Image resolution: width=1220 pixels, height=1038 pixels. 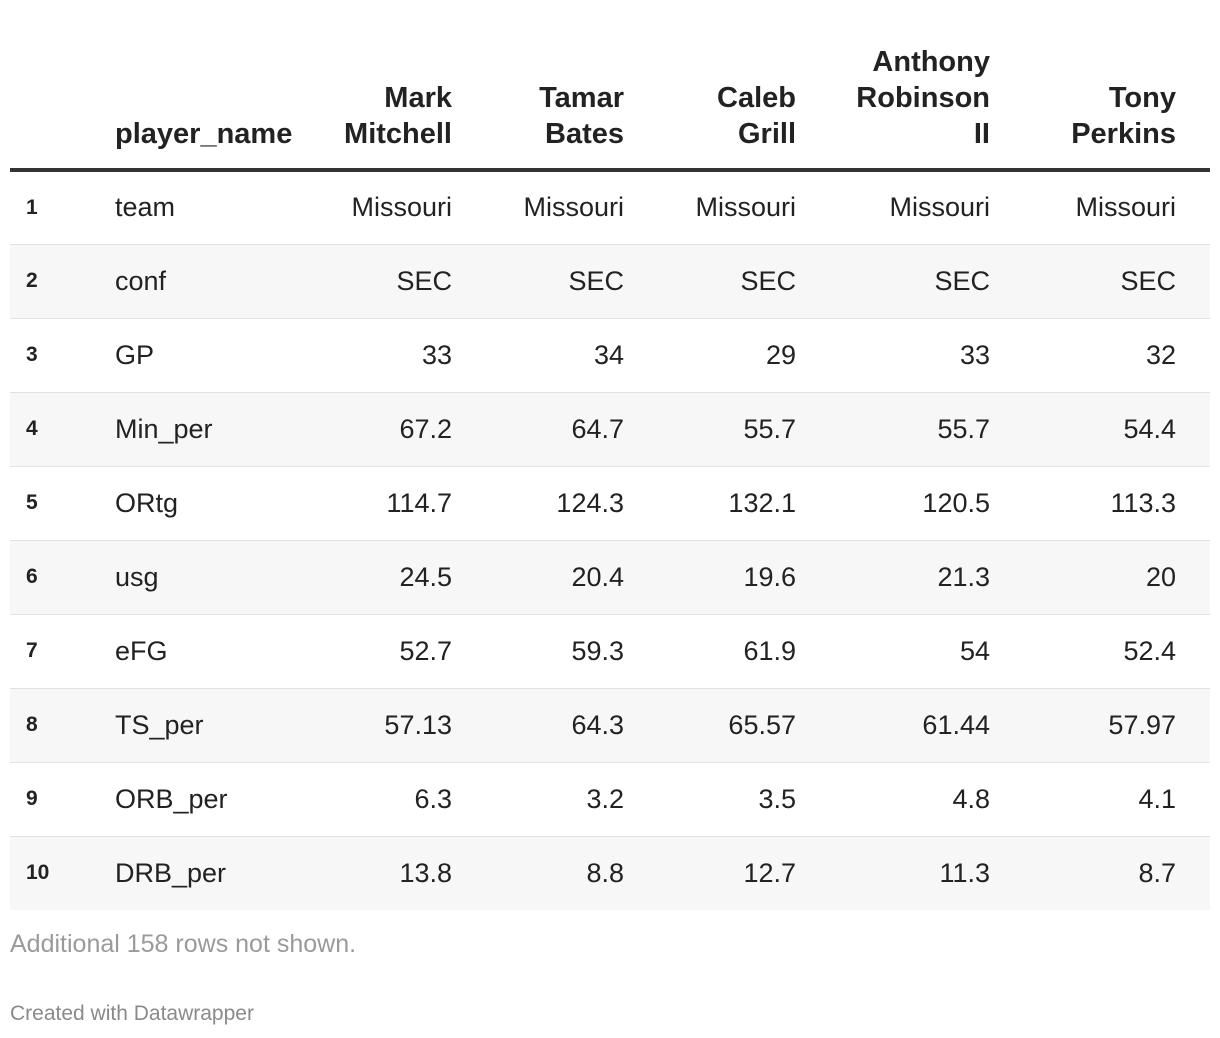 What do you see at coordinates (1117, 503) in the screenshot?
I see `value-cell: 113.3` at bounding box center [1117, 503].